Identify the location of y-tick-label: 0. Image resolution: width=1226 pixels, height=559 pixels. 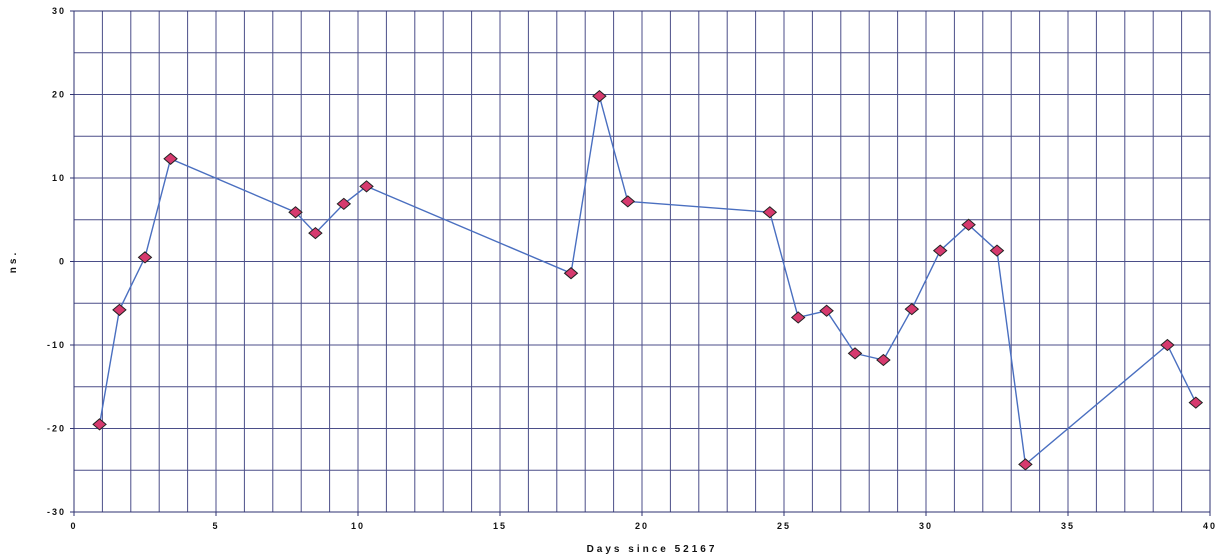
(62, 262).